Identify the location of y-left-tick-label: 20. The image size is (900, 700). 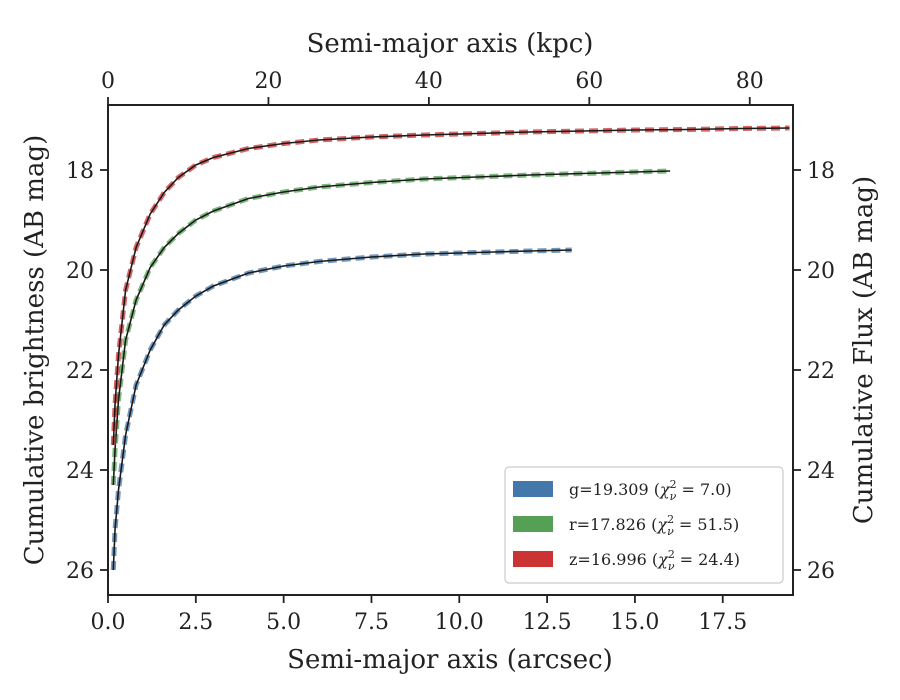
(80, 271).